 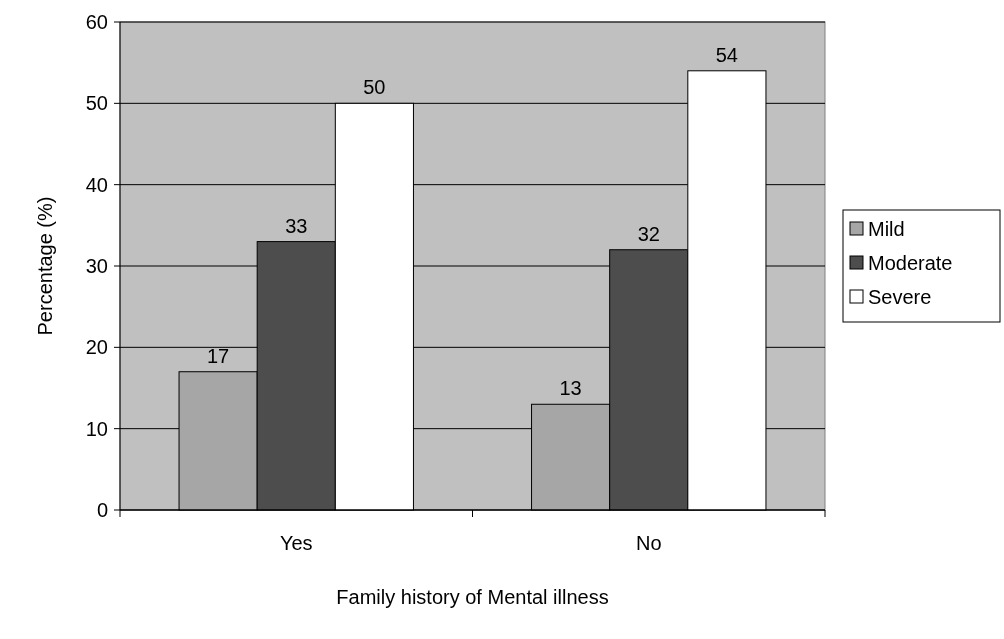 What do you see at coordinates (886, 229) in the screenshot?
I see `legend-label: Mild` at bounding box center [886, 229].